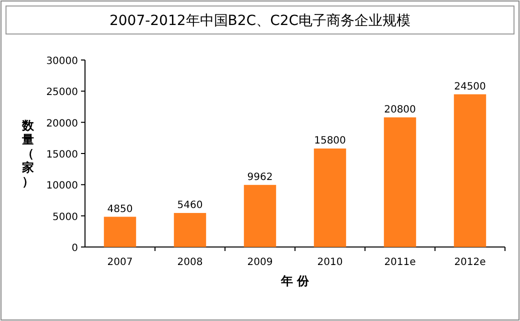  What do you see at coordinates (75, 248) in the screenshot?
I see `y-tick-label: 0` at bounding box center [75, 248].